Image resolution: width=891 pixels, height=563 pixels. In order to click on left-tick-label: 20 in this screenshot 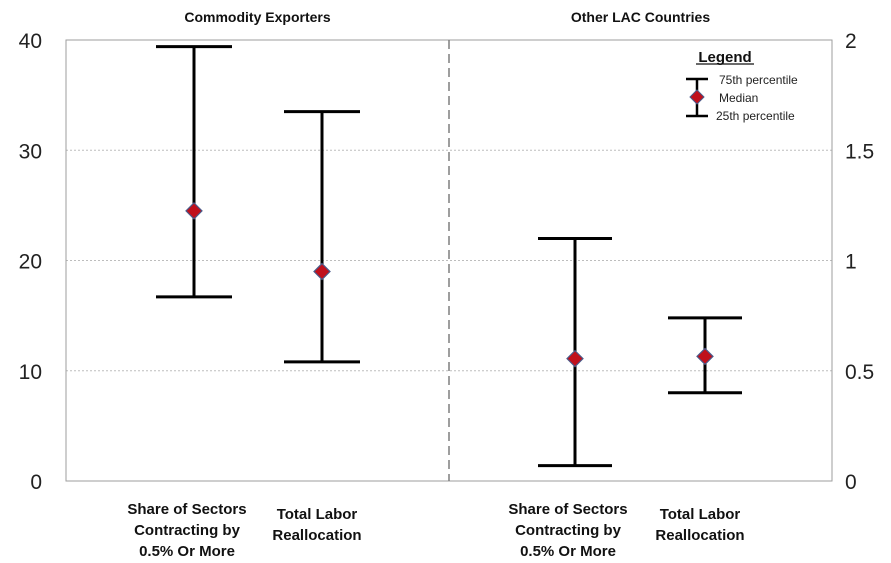, I will do `click(30, 262)`.